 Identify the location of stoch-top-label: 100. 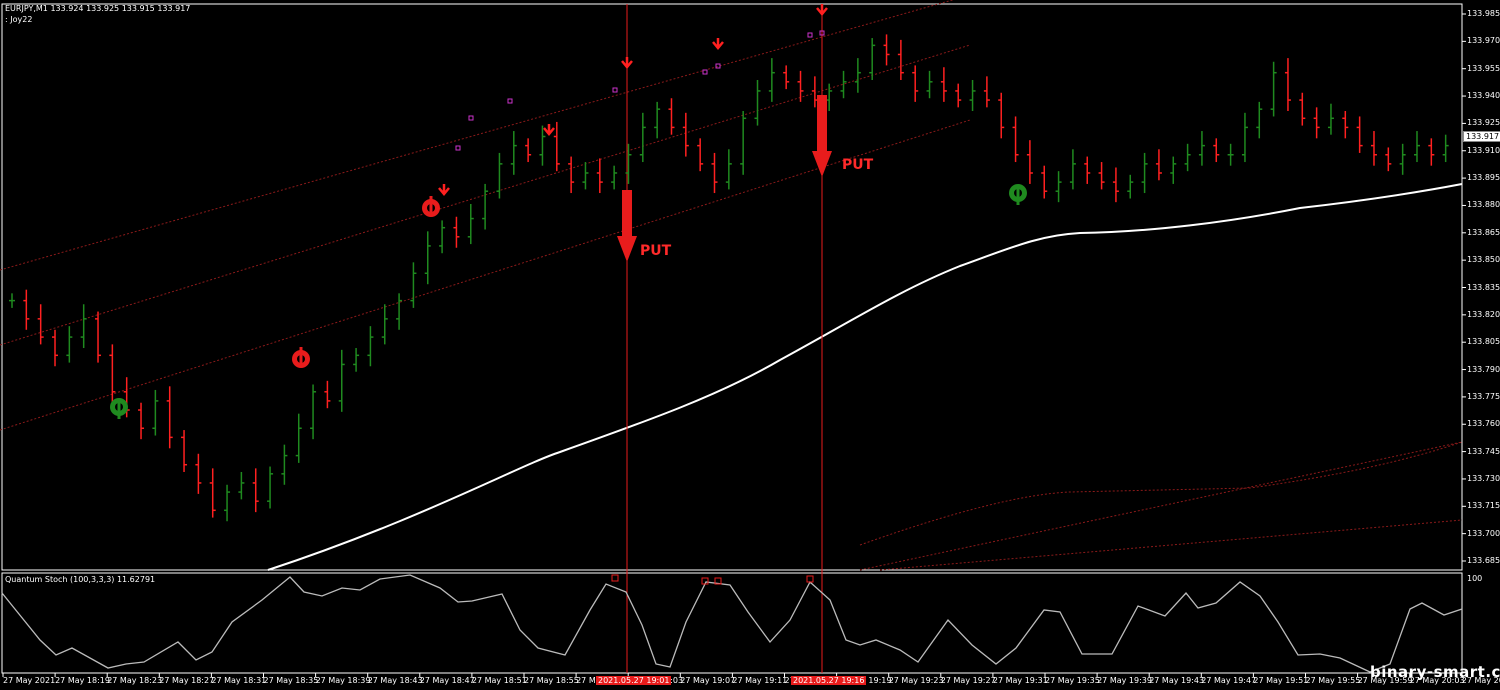
(1475, 578).